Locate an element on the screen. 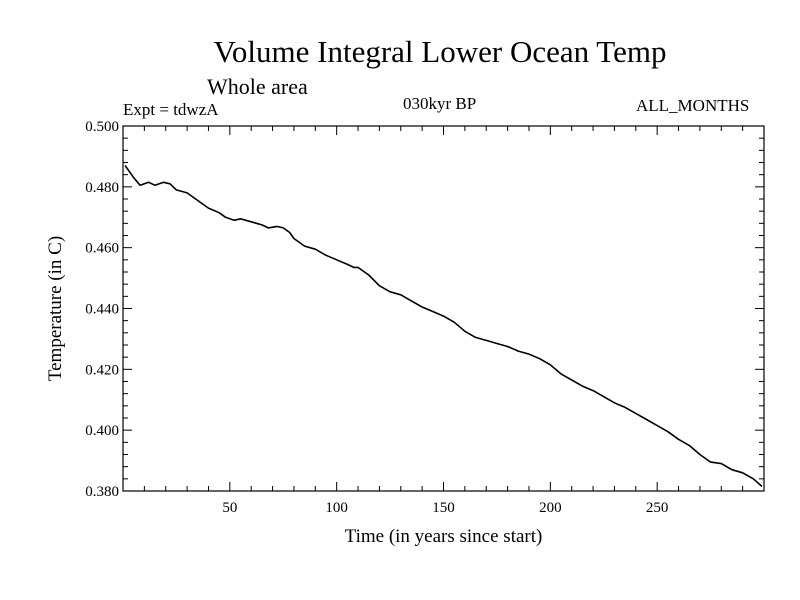  y-tick-label: 0.500 is located at coordinates (102, 127).